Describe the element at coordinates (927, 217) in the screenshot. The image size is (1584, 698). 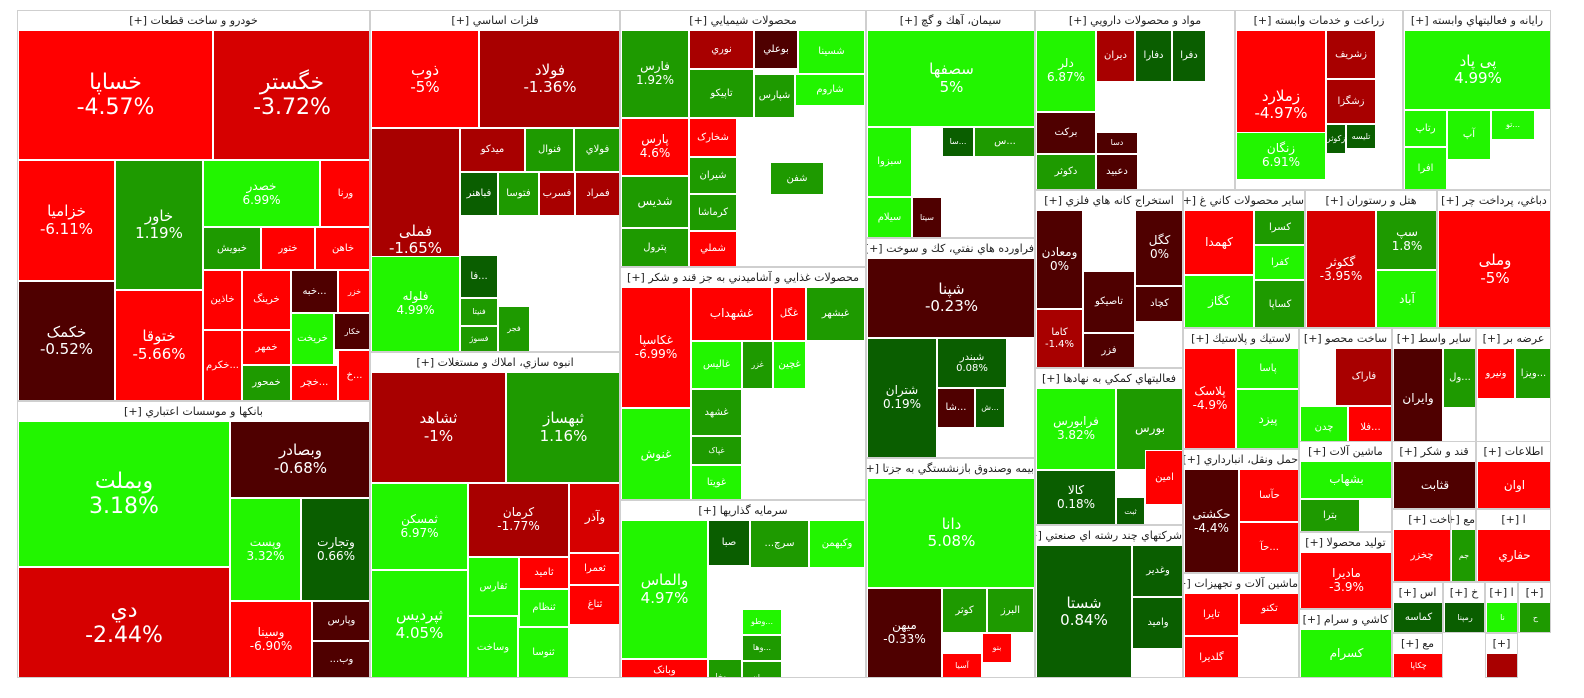
I see `stock-tile: سیتا` at that location.